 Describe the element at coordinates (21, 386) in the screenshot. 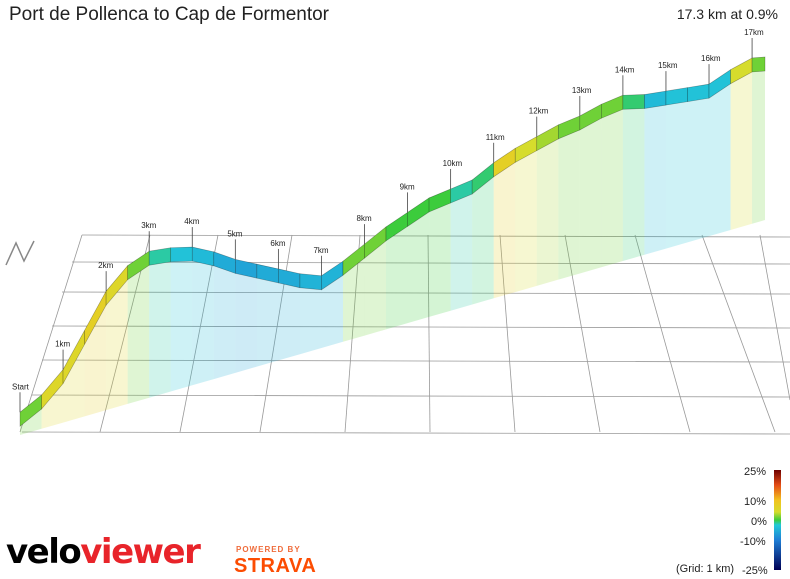

I see `km-marker-label: Start` at that location.